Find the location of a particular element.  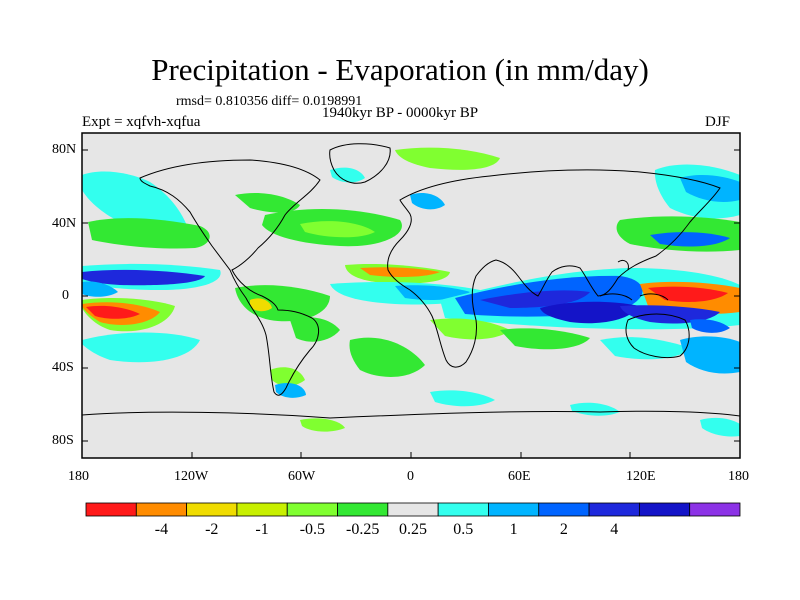

season-label: DJF is located at coordinates (718, 122).